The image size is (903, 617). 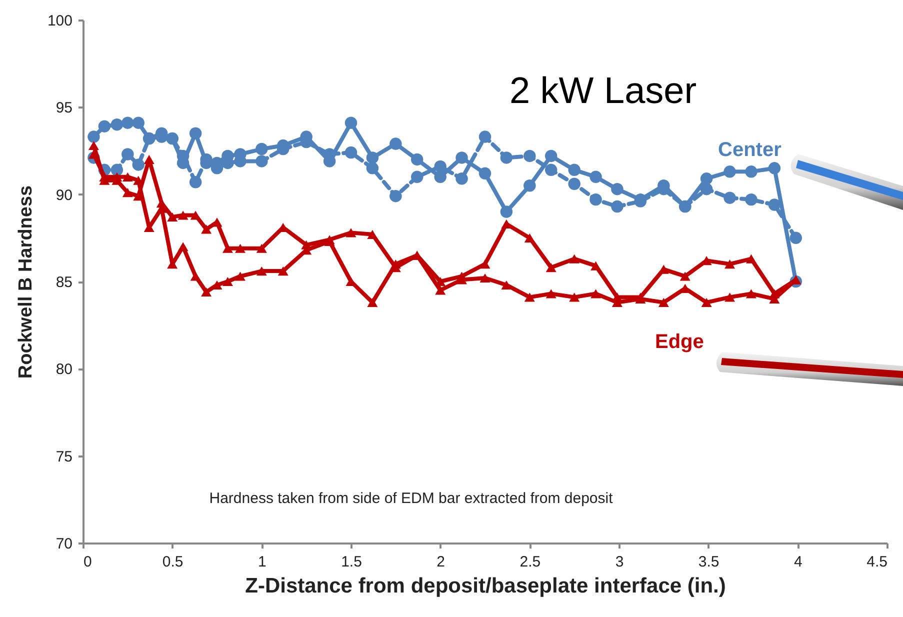 I want to click on series-label: Center, so click(x=750, y=150).